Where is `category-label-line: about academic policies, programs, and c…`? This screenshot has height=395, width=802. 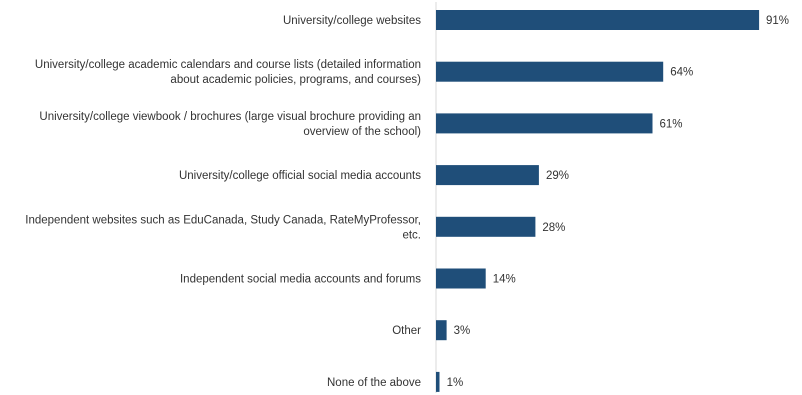
category-label-line: about academic policies, programs, and c… is located at coordinates (295, 80).